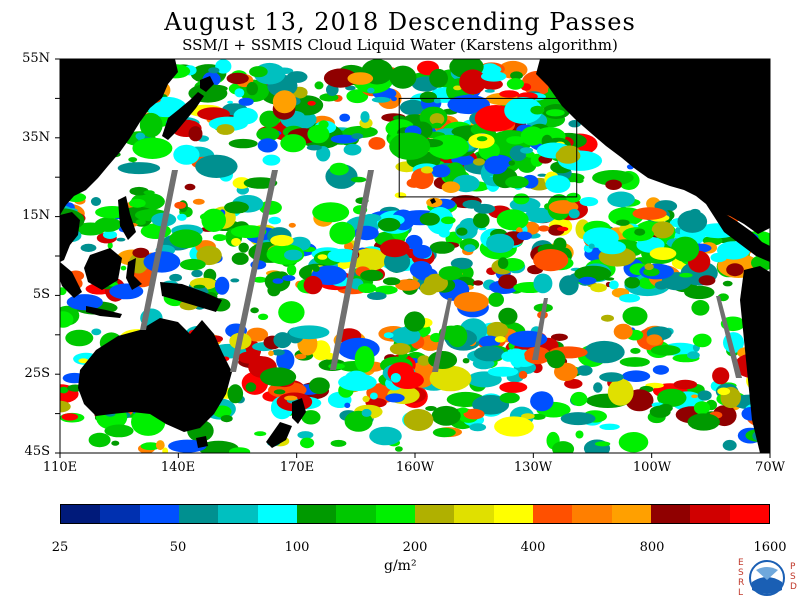 The width and height of the screenshot is (800, 602). I want to click on logo-letter-s2: S, so click(793, 577).